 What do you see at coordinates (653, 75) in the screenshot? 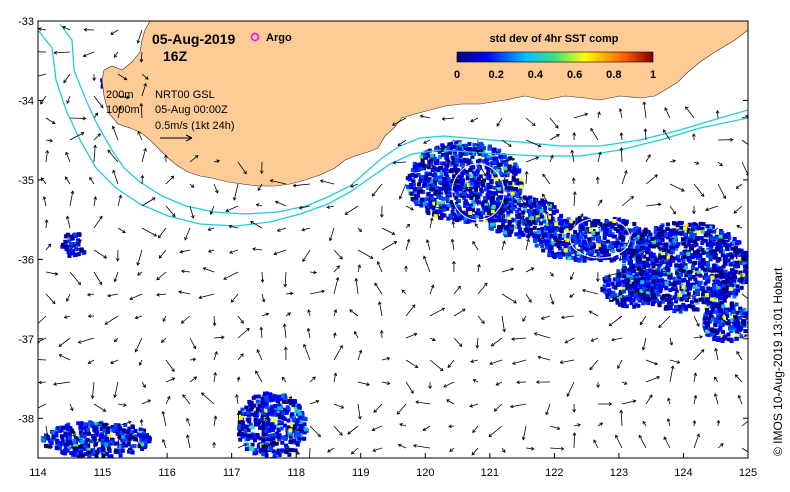
I see `colorbar-tick-label: 1` at bounding box center [653, 75].